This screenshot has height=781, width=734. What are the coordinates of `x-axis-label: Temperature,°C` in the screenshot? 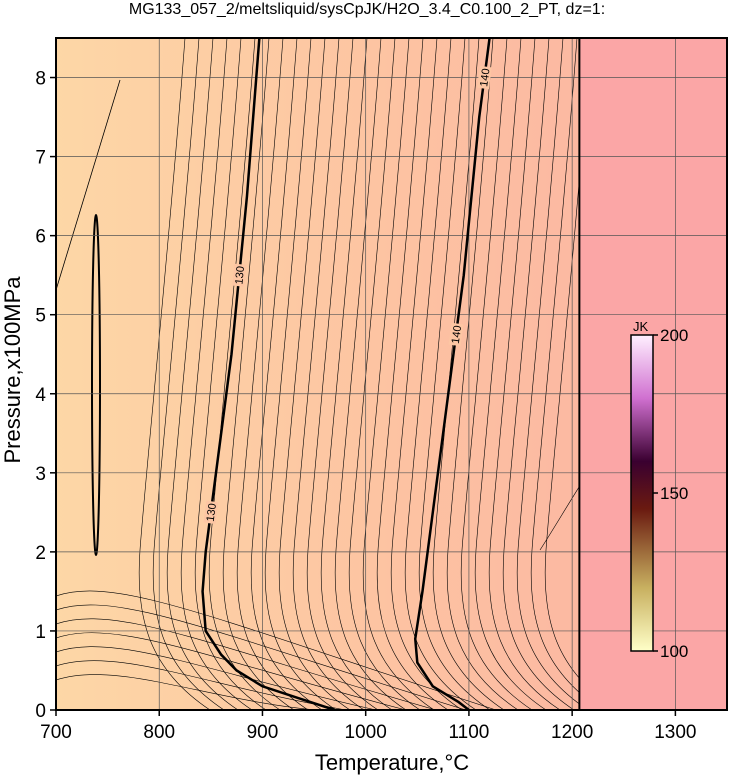 It's located at (392, 762).